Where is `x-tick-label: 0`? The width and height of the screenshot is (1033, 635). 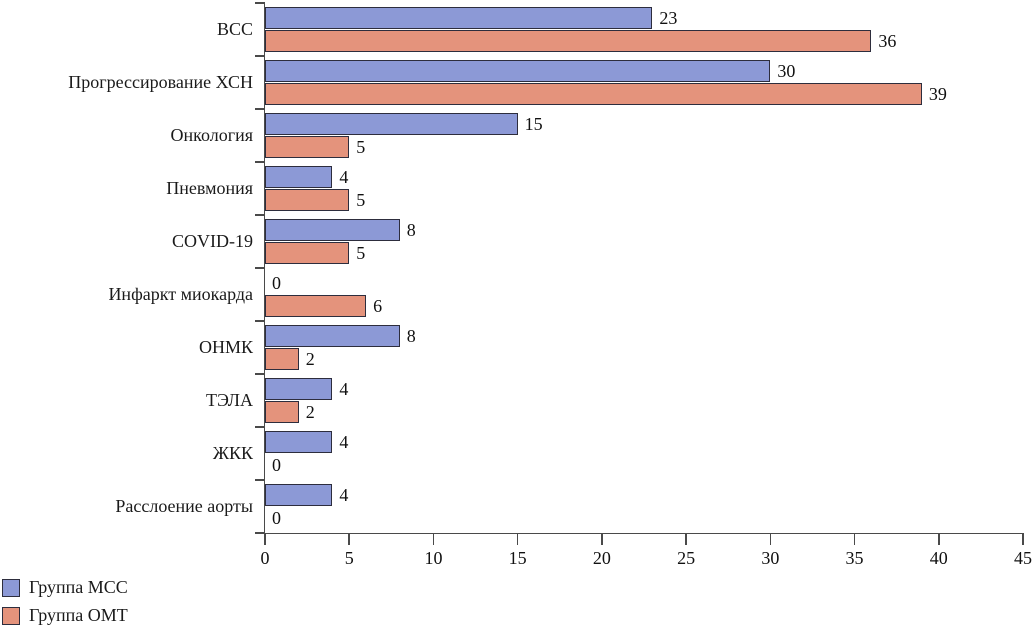
x-tick-label: 0 is located at coordinates (265, 558).